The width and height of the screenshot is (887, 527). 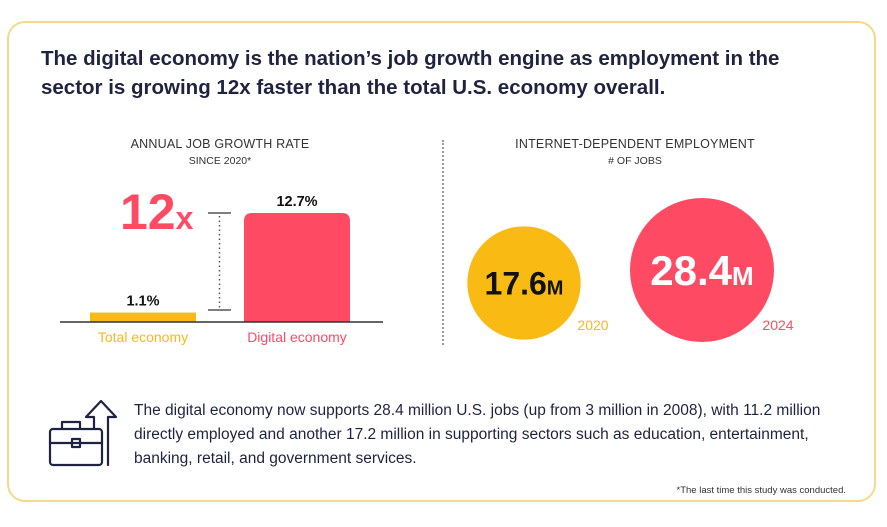 What do you see at coordinates (691, 270) in the screenshot?
I see `bubble-value-number: 28.4` at bounding box center [691, 270].